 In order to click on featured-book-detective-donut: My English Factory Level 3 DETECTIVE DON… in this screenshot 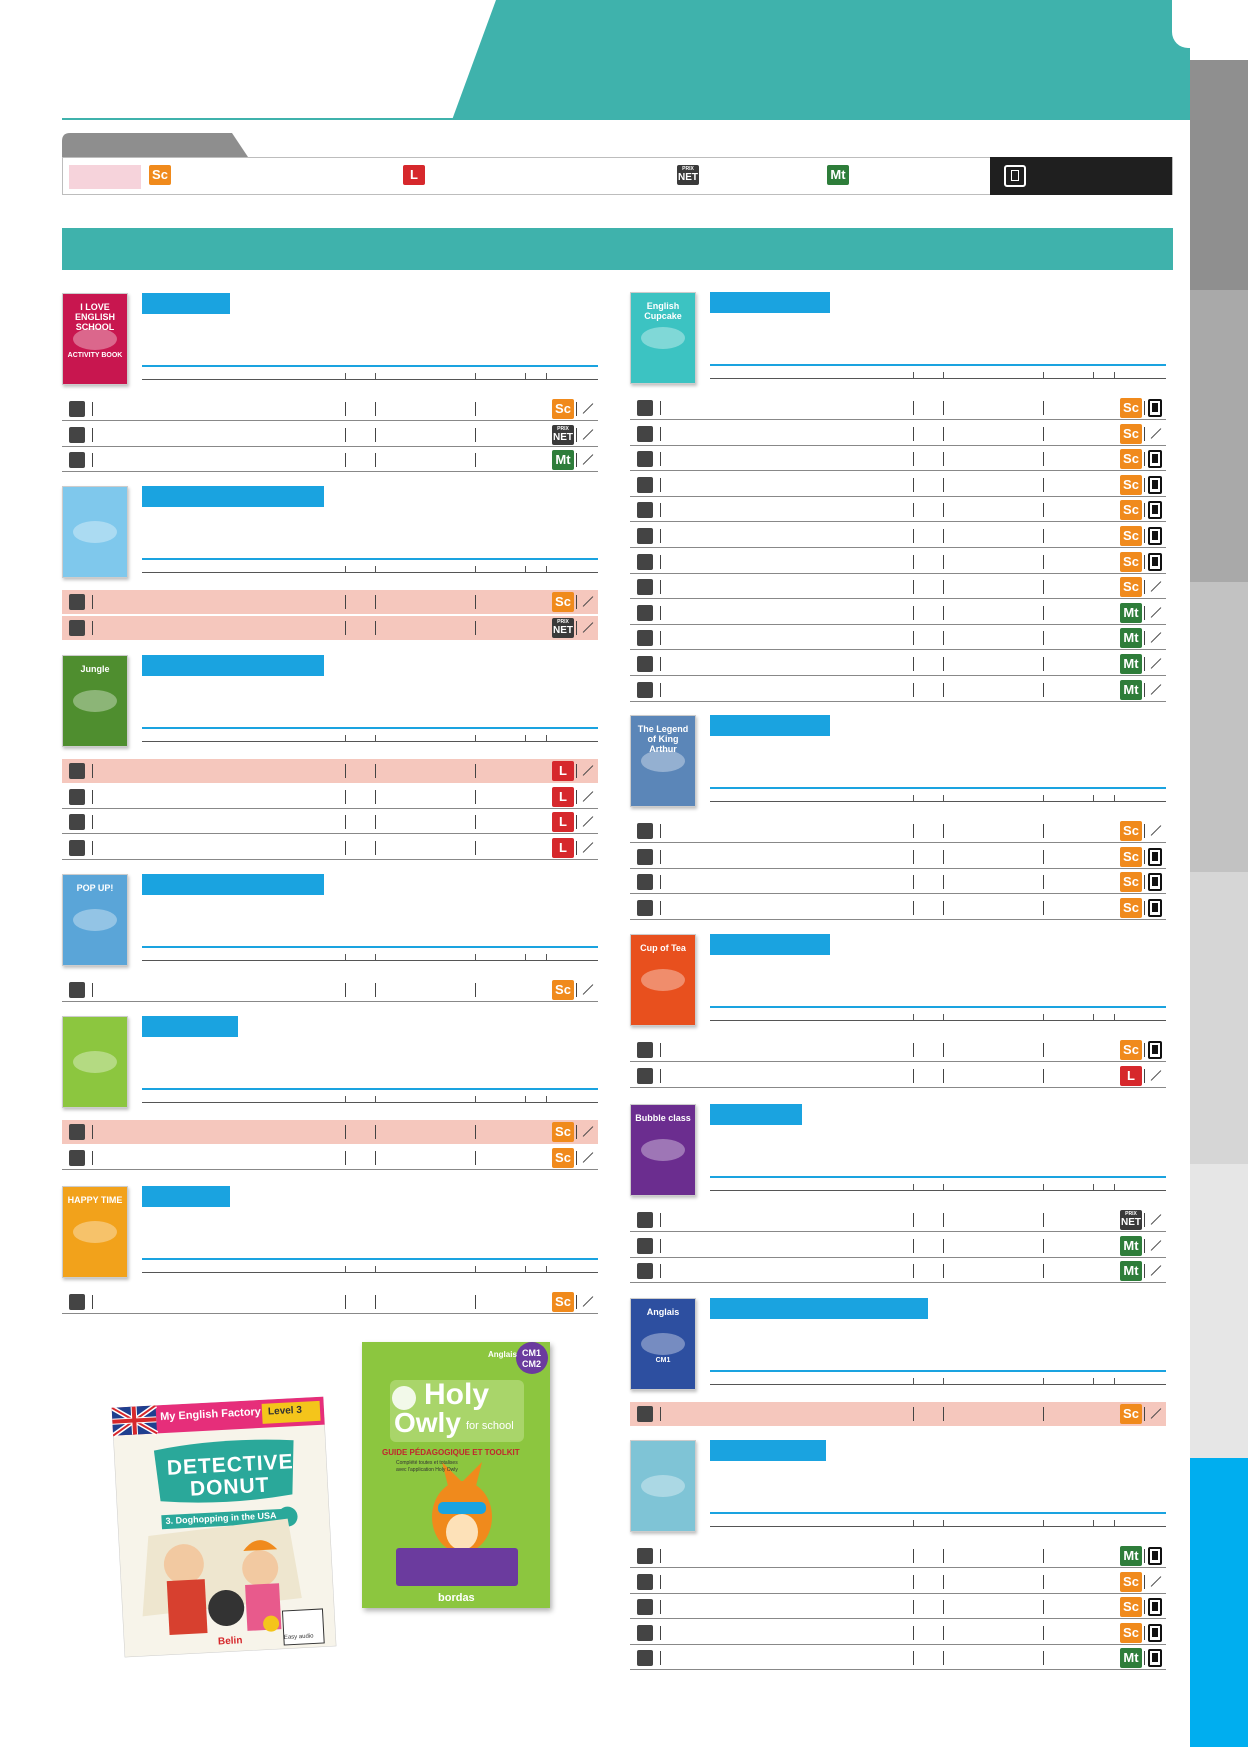, I will do `click(223, 1527)`.